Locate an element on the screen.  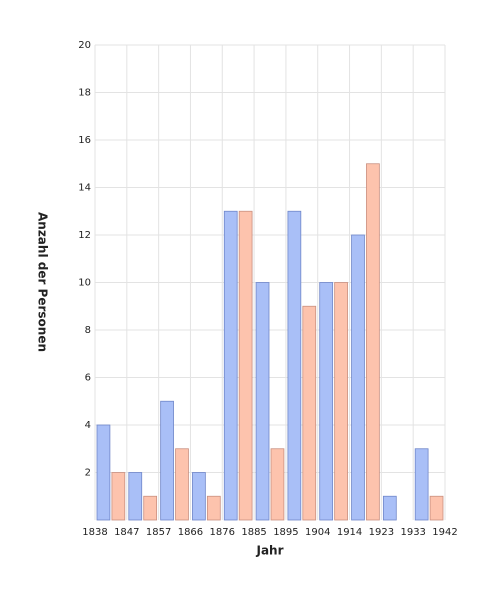
x-tick-label: 1914 is located at coordinates (349, 532).